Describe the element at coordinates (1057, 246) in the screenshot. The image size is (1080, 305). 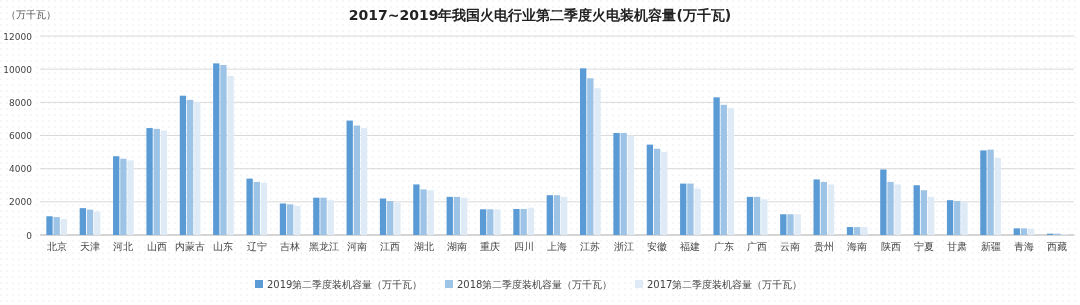
I see `x-tick-label: 西藏` at that location.